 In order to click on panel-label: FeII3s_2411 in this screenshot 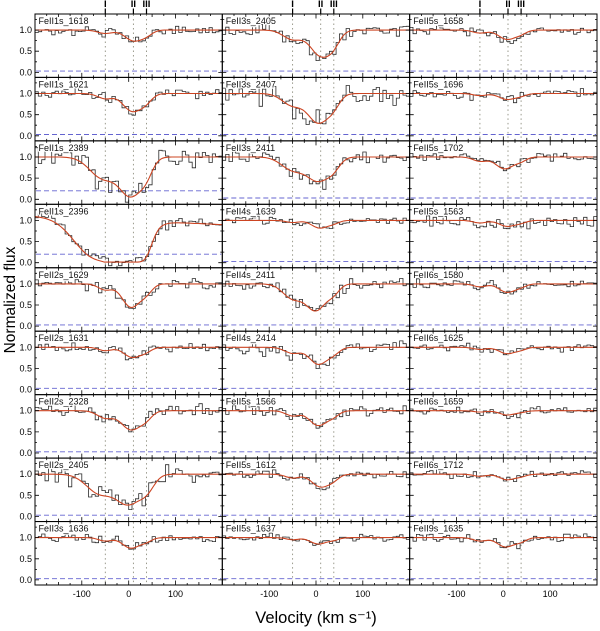, I will do `click(250, 148)`.